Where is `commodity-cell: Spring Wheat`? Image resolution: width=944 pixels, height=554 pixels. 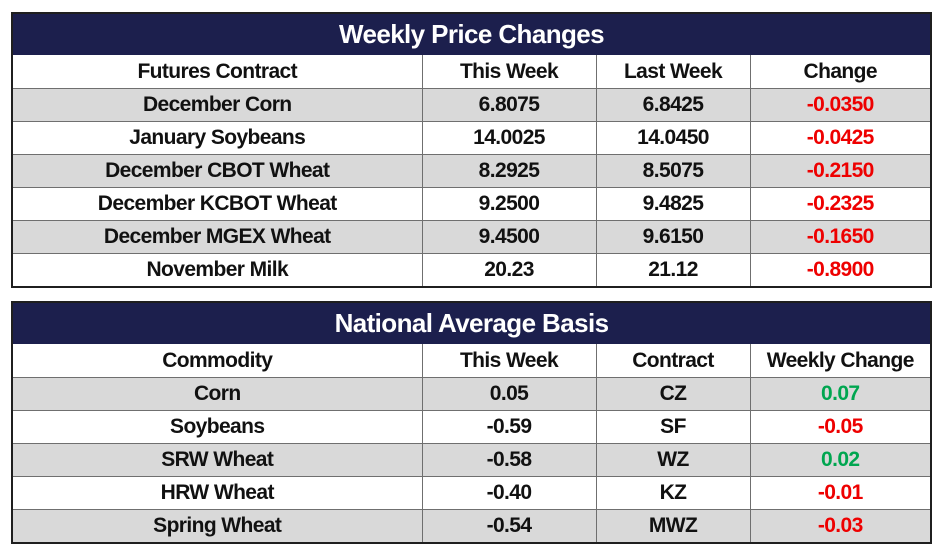 commodity-cell: Spring Wheat is located at coordinates (217, 526).